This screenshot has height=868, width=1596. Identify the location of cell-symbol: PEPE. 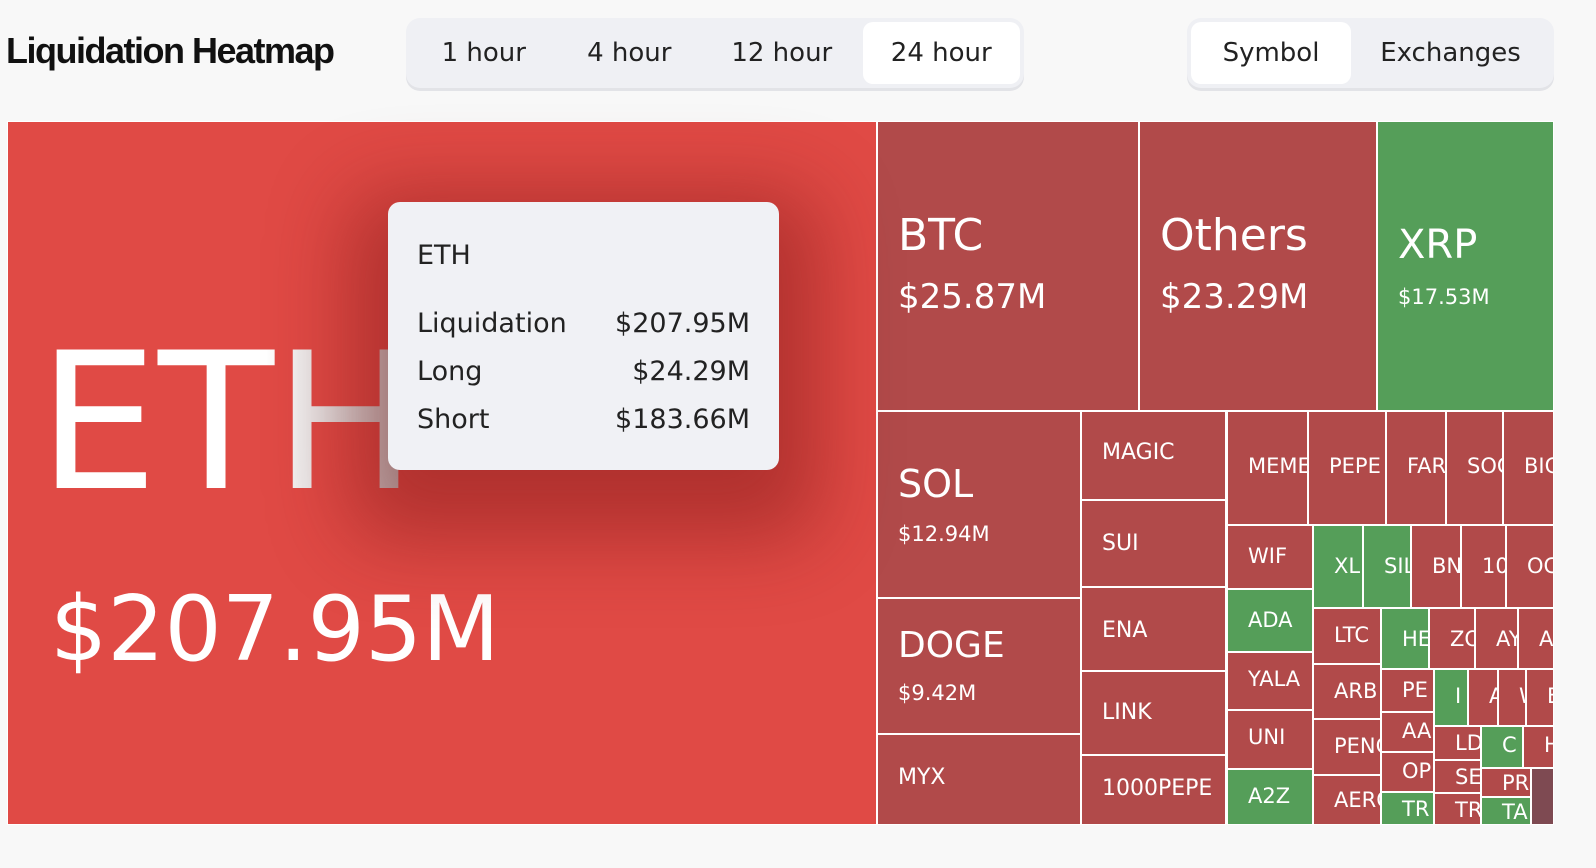
(1355, 466).